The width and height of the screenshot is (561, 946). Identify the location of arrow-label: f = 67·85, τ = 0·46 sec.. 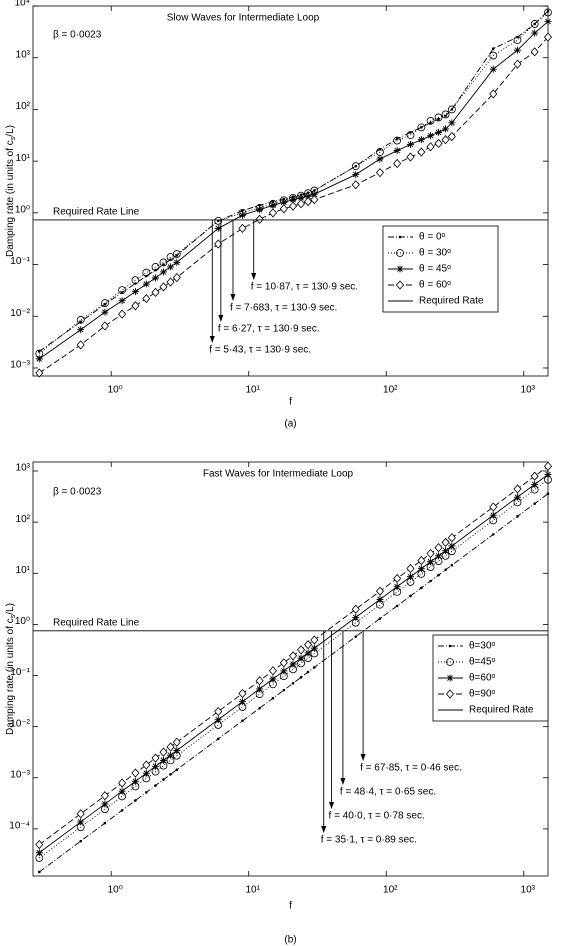
(411, 768).